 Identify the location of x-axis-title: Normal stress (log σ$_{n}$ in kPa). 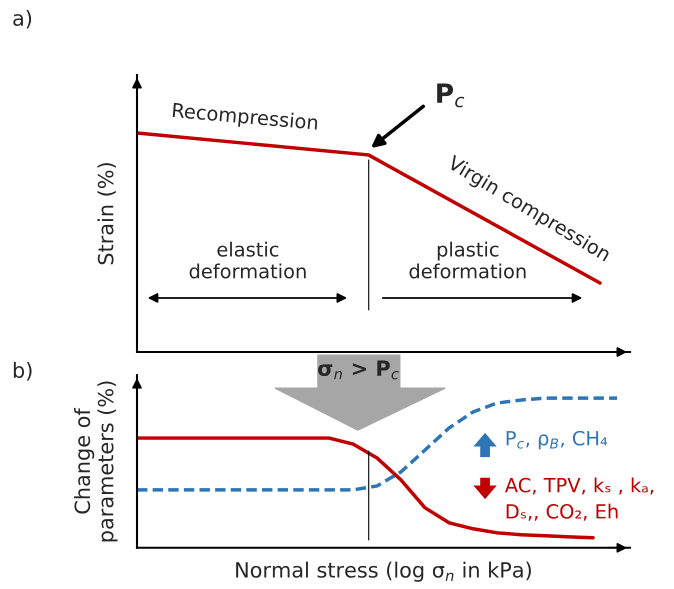
(383, 572).